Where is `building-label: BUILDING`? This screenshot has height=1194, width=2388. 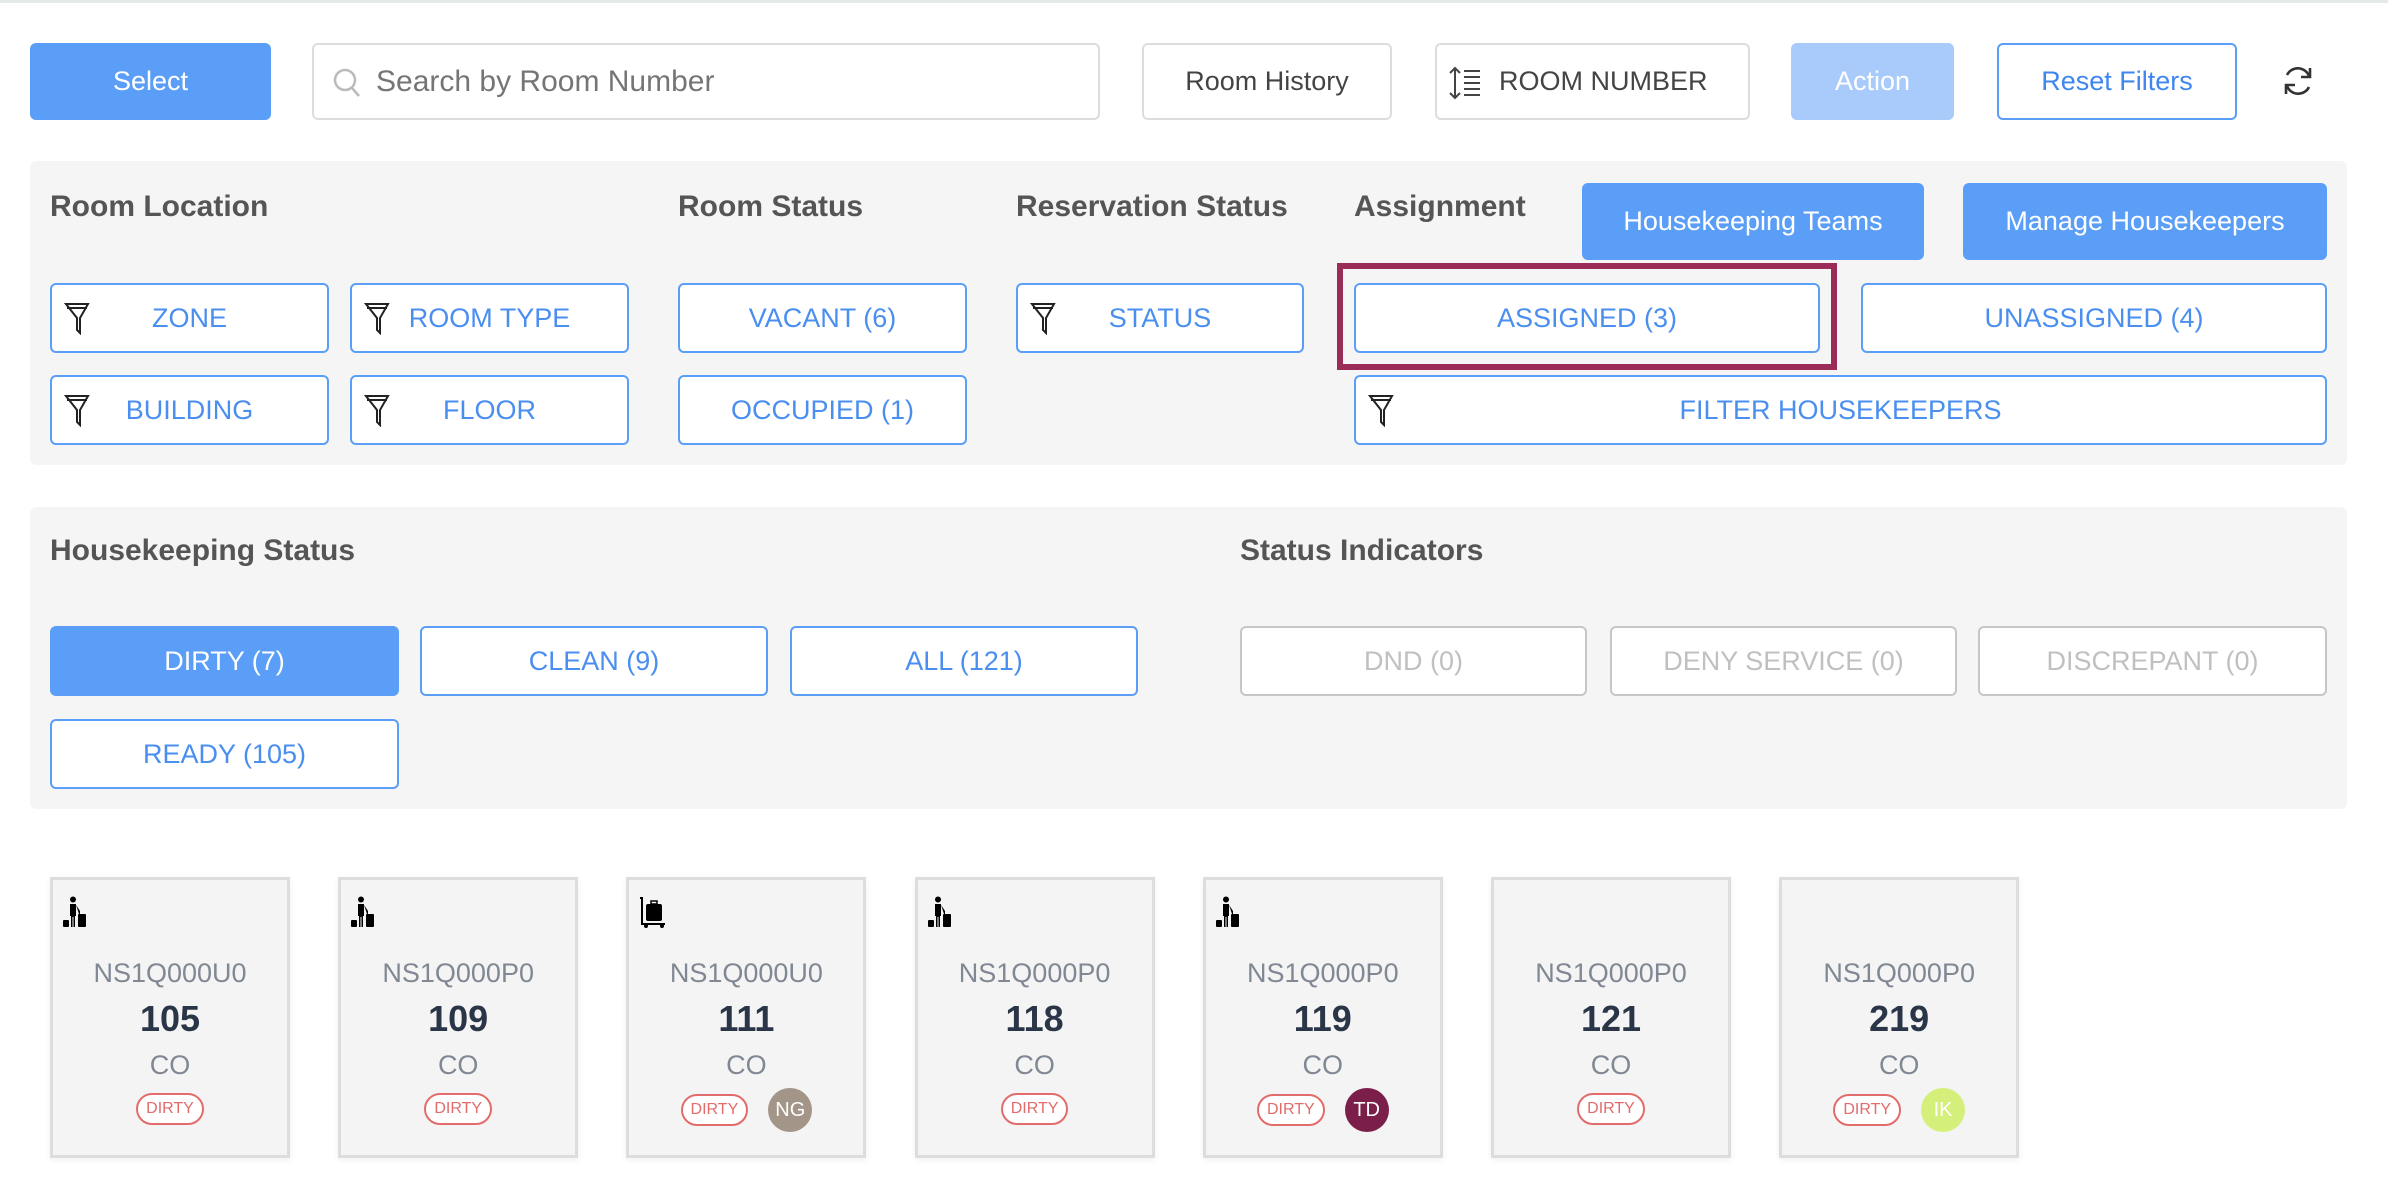
building-label: BUILDING is located at coordinates (189, 409).